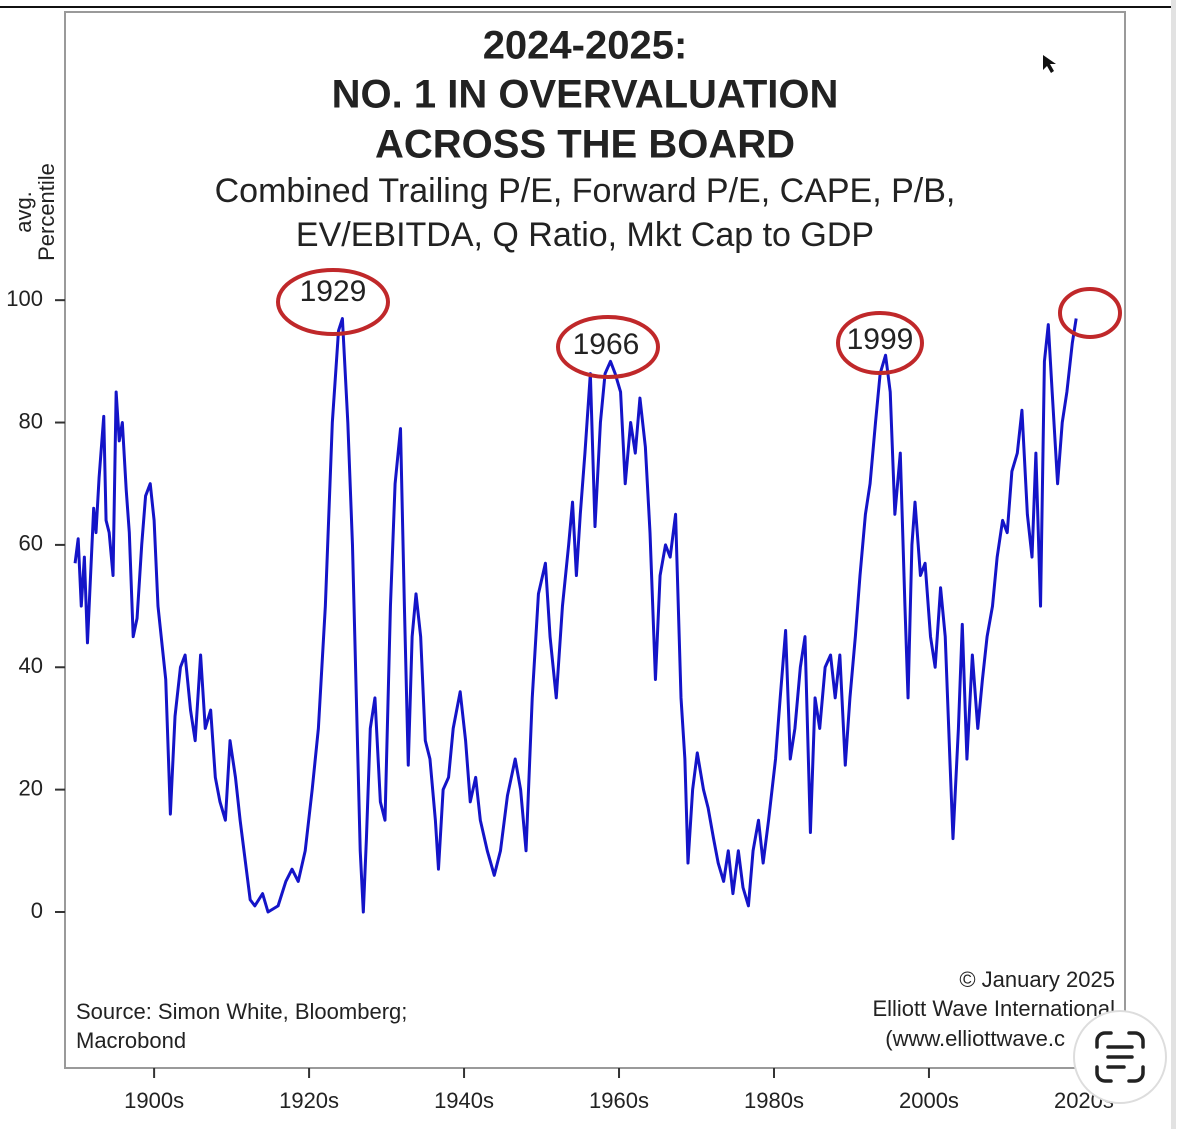  I want to click on credit-note: Elliott Wave International, so click(993, 1008).